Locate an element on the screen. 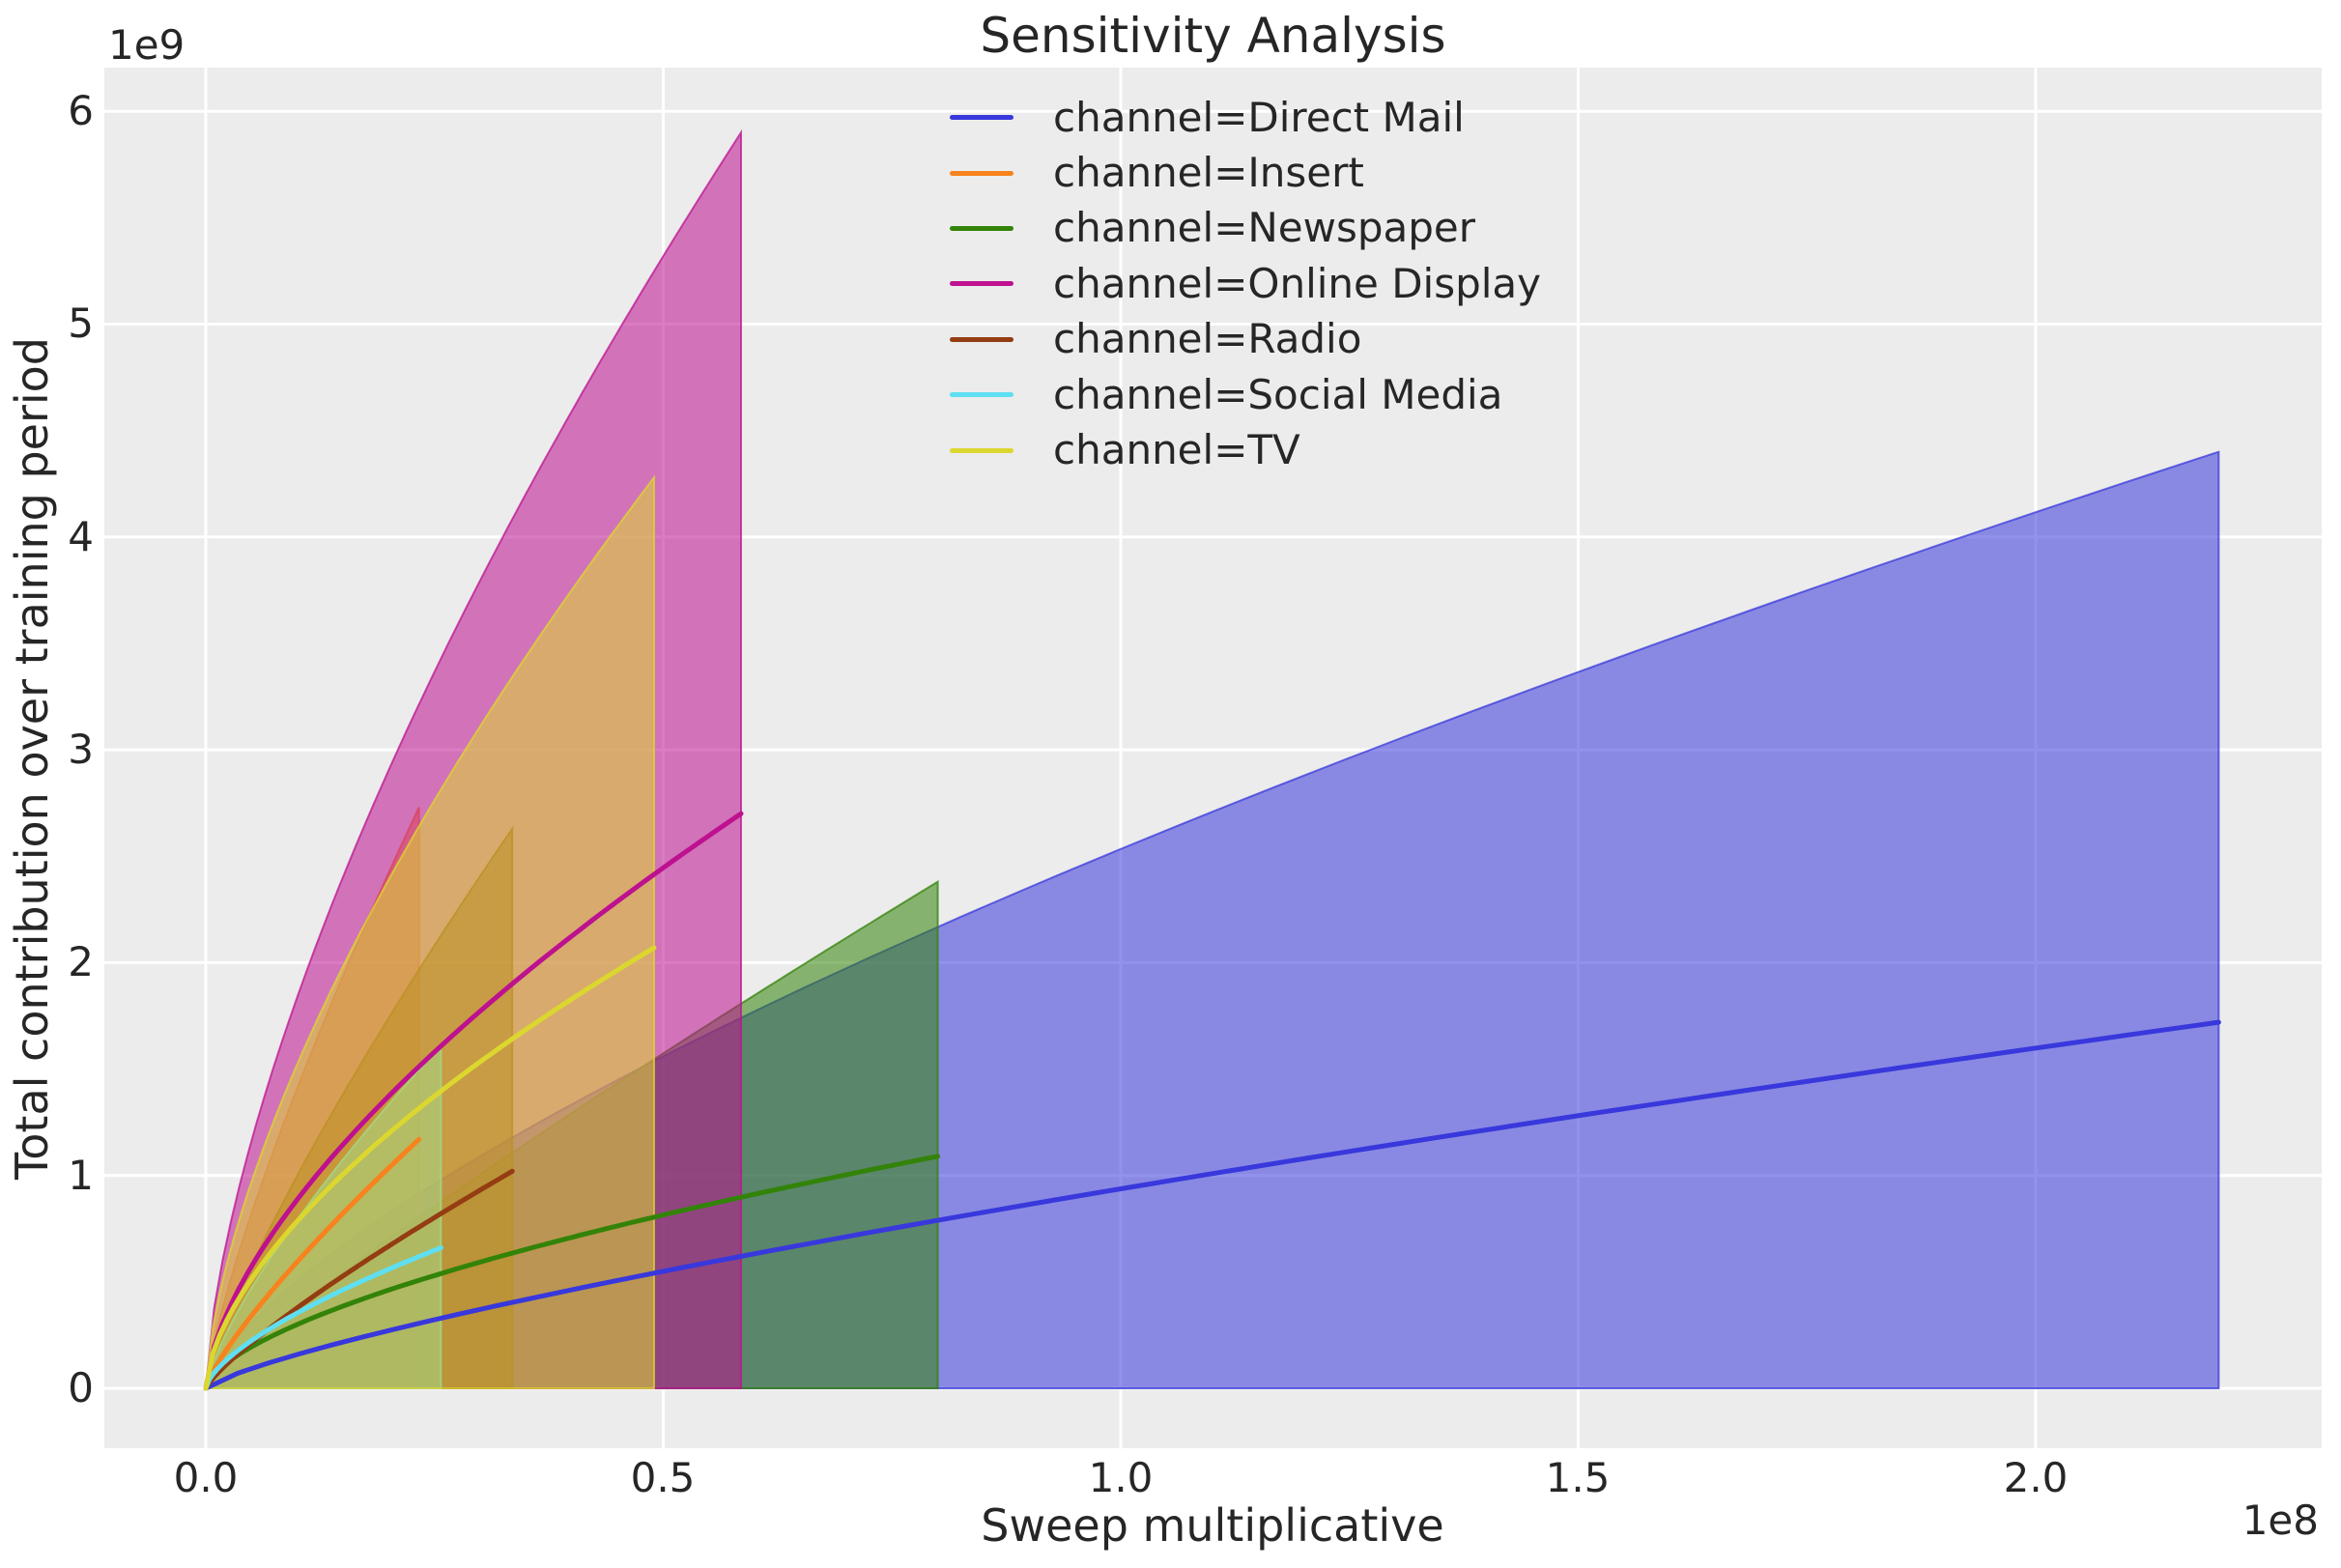  band-tv is located at coordinates (430, 931).